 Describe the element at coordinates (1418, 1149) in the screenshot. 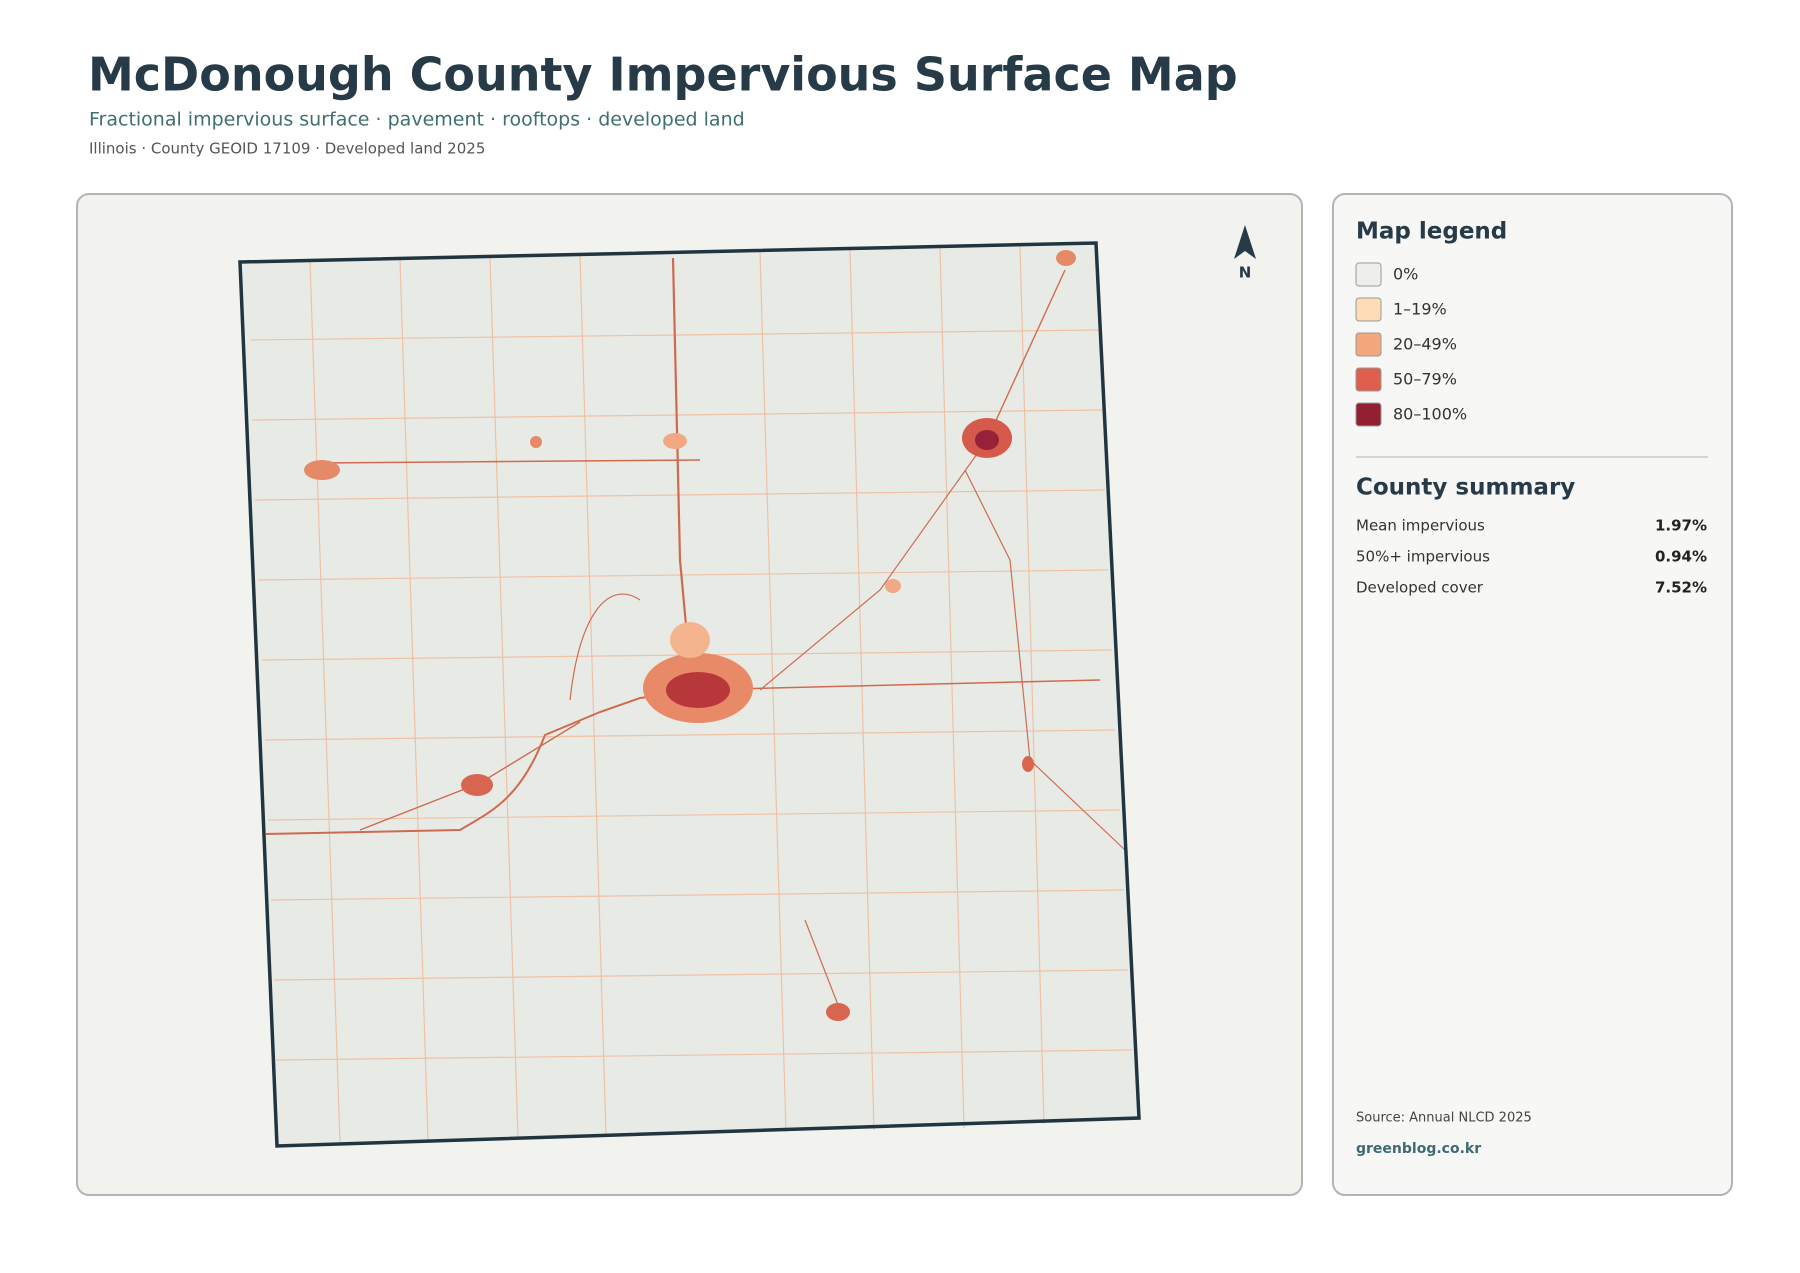

I see `site: greenblog.co.kr` at that location.